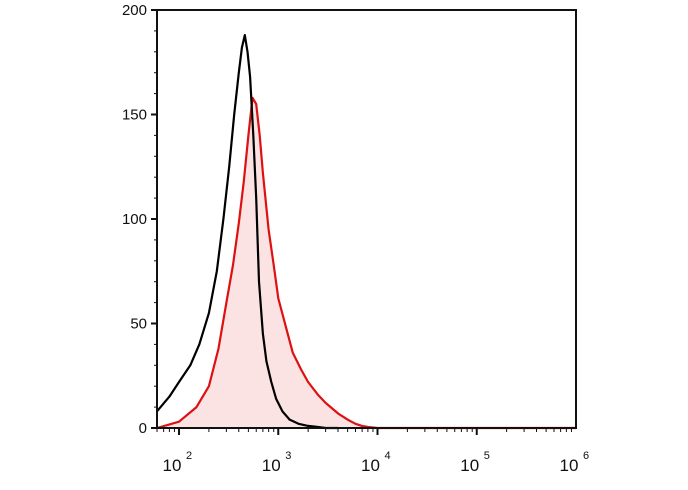 The height and width of the screenshot is (490, 688). Describe the element at coordinates (143, 428) in the screenshot. I see `y-tick-label-0: 0` at that location.